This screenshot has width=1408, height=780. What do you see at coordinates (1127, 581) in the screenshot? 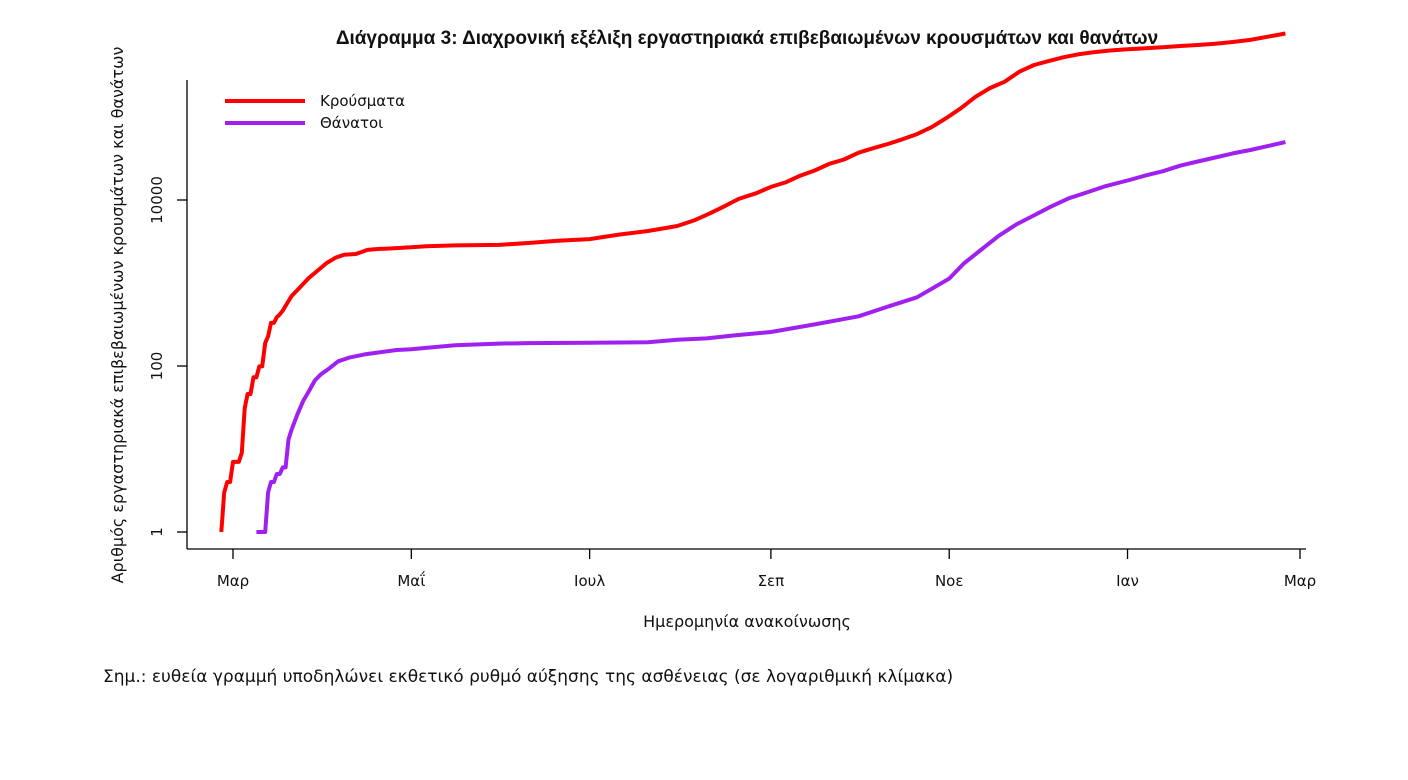
I see `x-tick-label: Ιαν` at bounding box center [1127, 581].